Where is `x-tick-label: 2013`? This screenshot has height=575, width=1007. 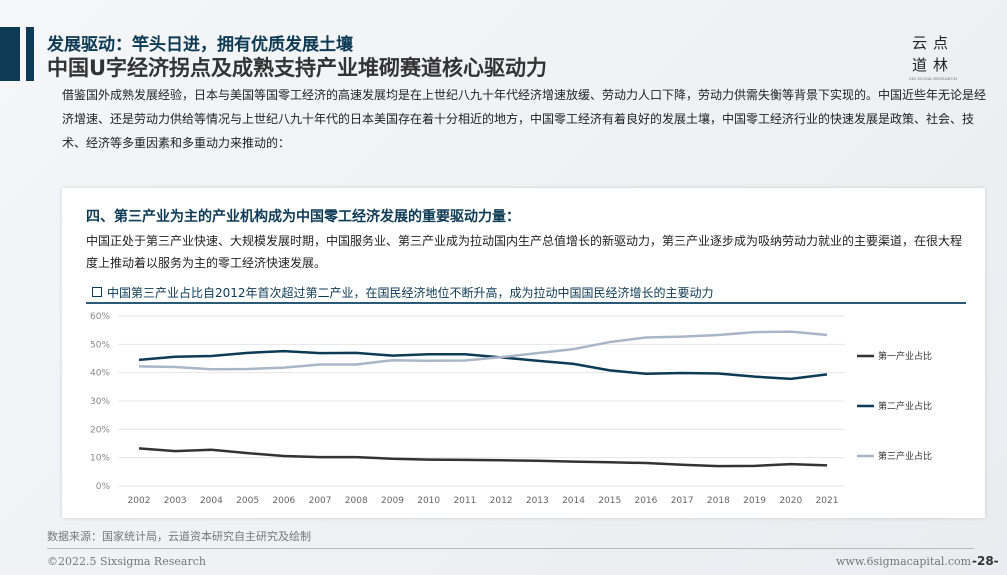
x-tick-label: 2013 is located at coordinates (537, 501).